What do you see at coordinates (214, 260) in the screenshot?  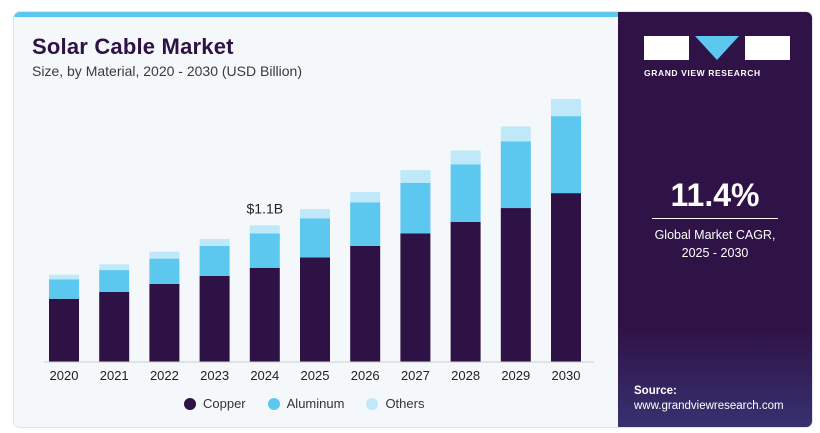 I see `bar-aluminum-2023` at bounding box center [214, 260].